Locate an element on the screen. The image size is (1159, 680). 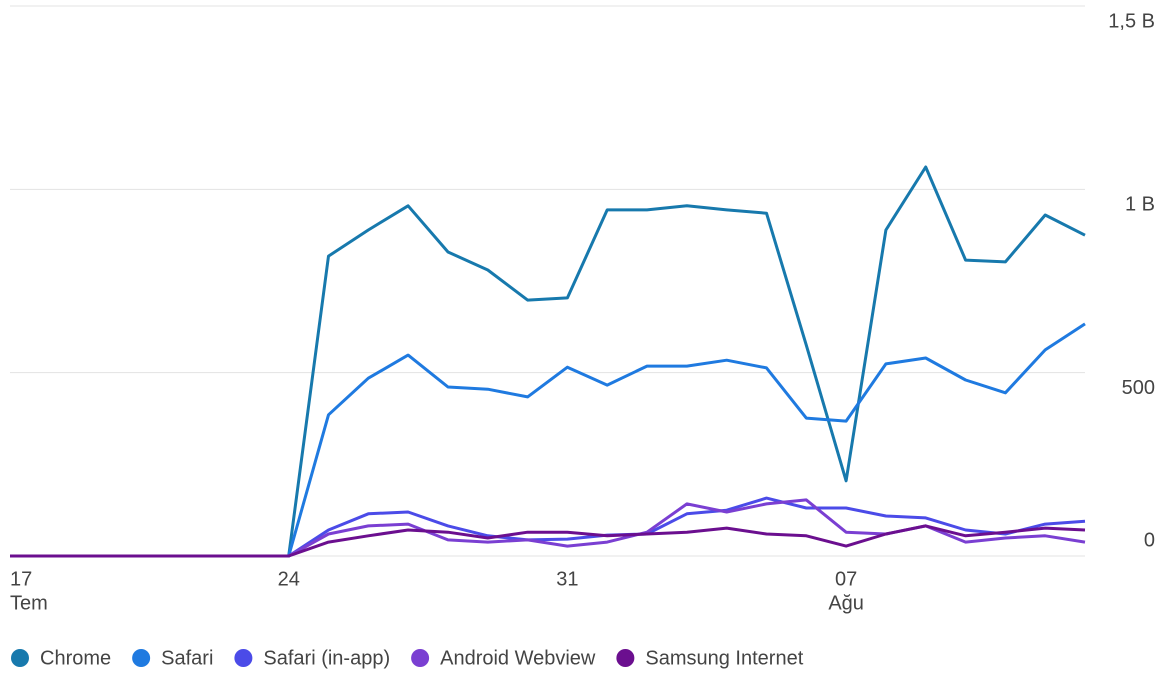
y-tick-label: 1,5 B is located at coordinates (1131, 21).